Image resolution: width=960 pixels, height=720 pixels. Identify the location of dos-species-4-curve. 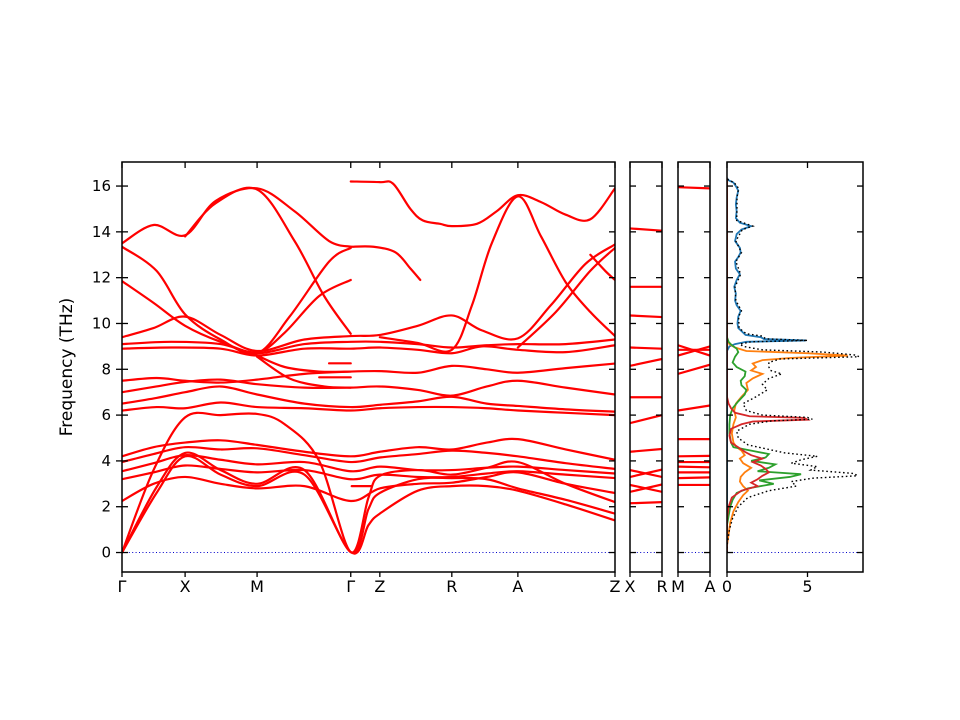
(769, 365).